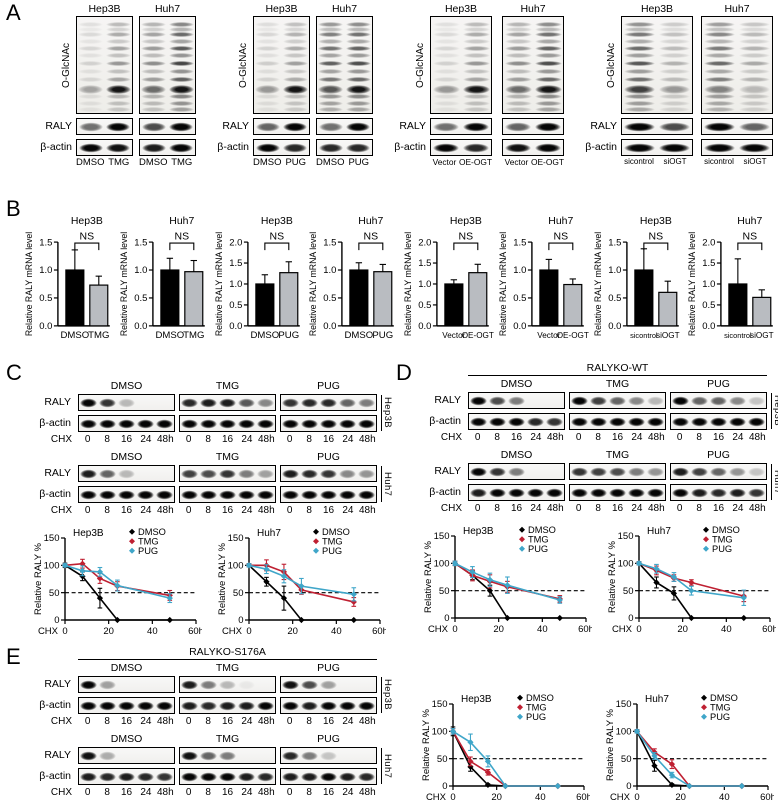 Image resolution: width=778 pixels, height=804 pixels. I want to click on category-label: DMSO, so click(169, 335).